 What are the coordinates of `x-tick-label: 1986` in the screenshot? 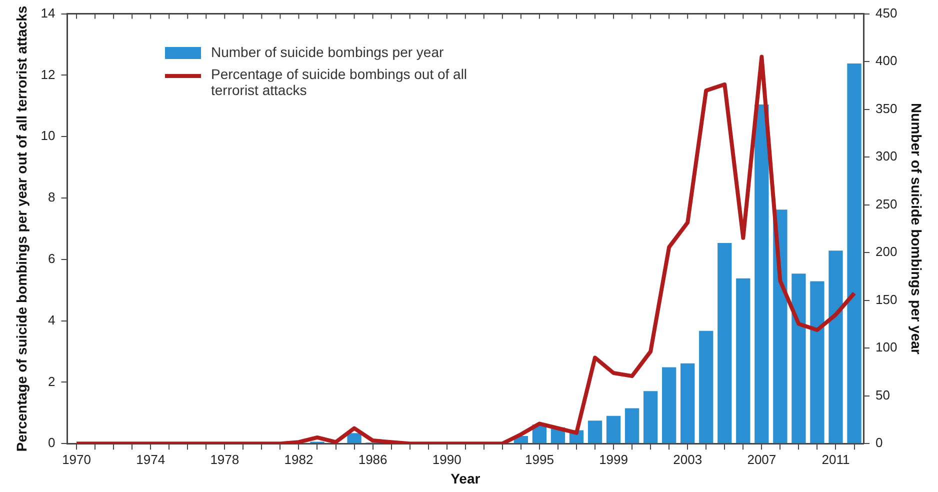 It's located at (373, 459).